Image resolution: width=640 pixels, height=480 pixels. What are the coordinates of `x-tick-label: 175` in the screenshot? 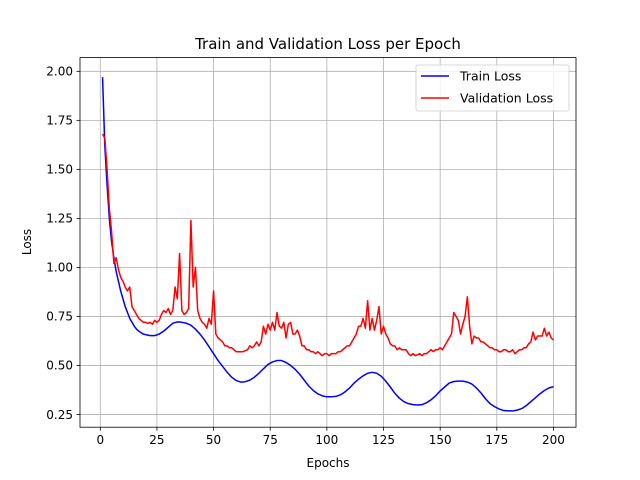 It's located at (496, 440).